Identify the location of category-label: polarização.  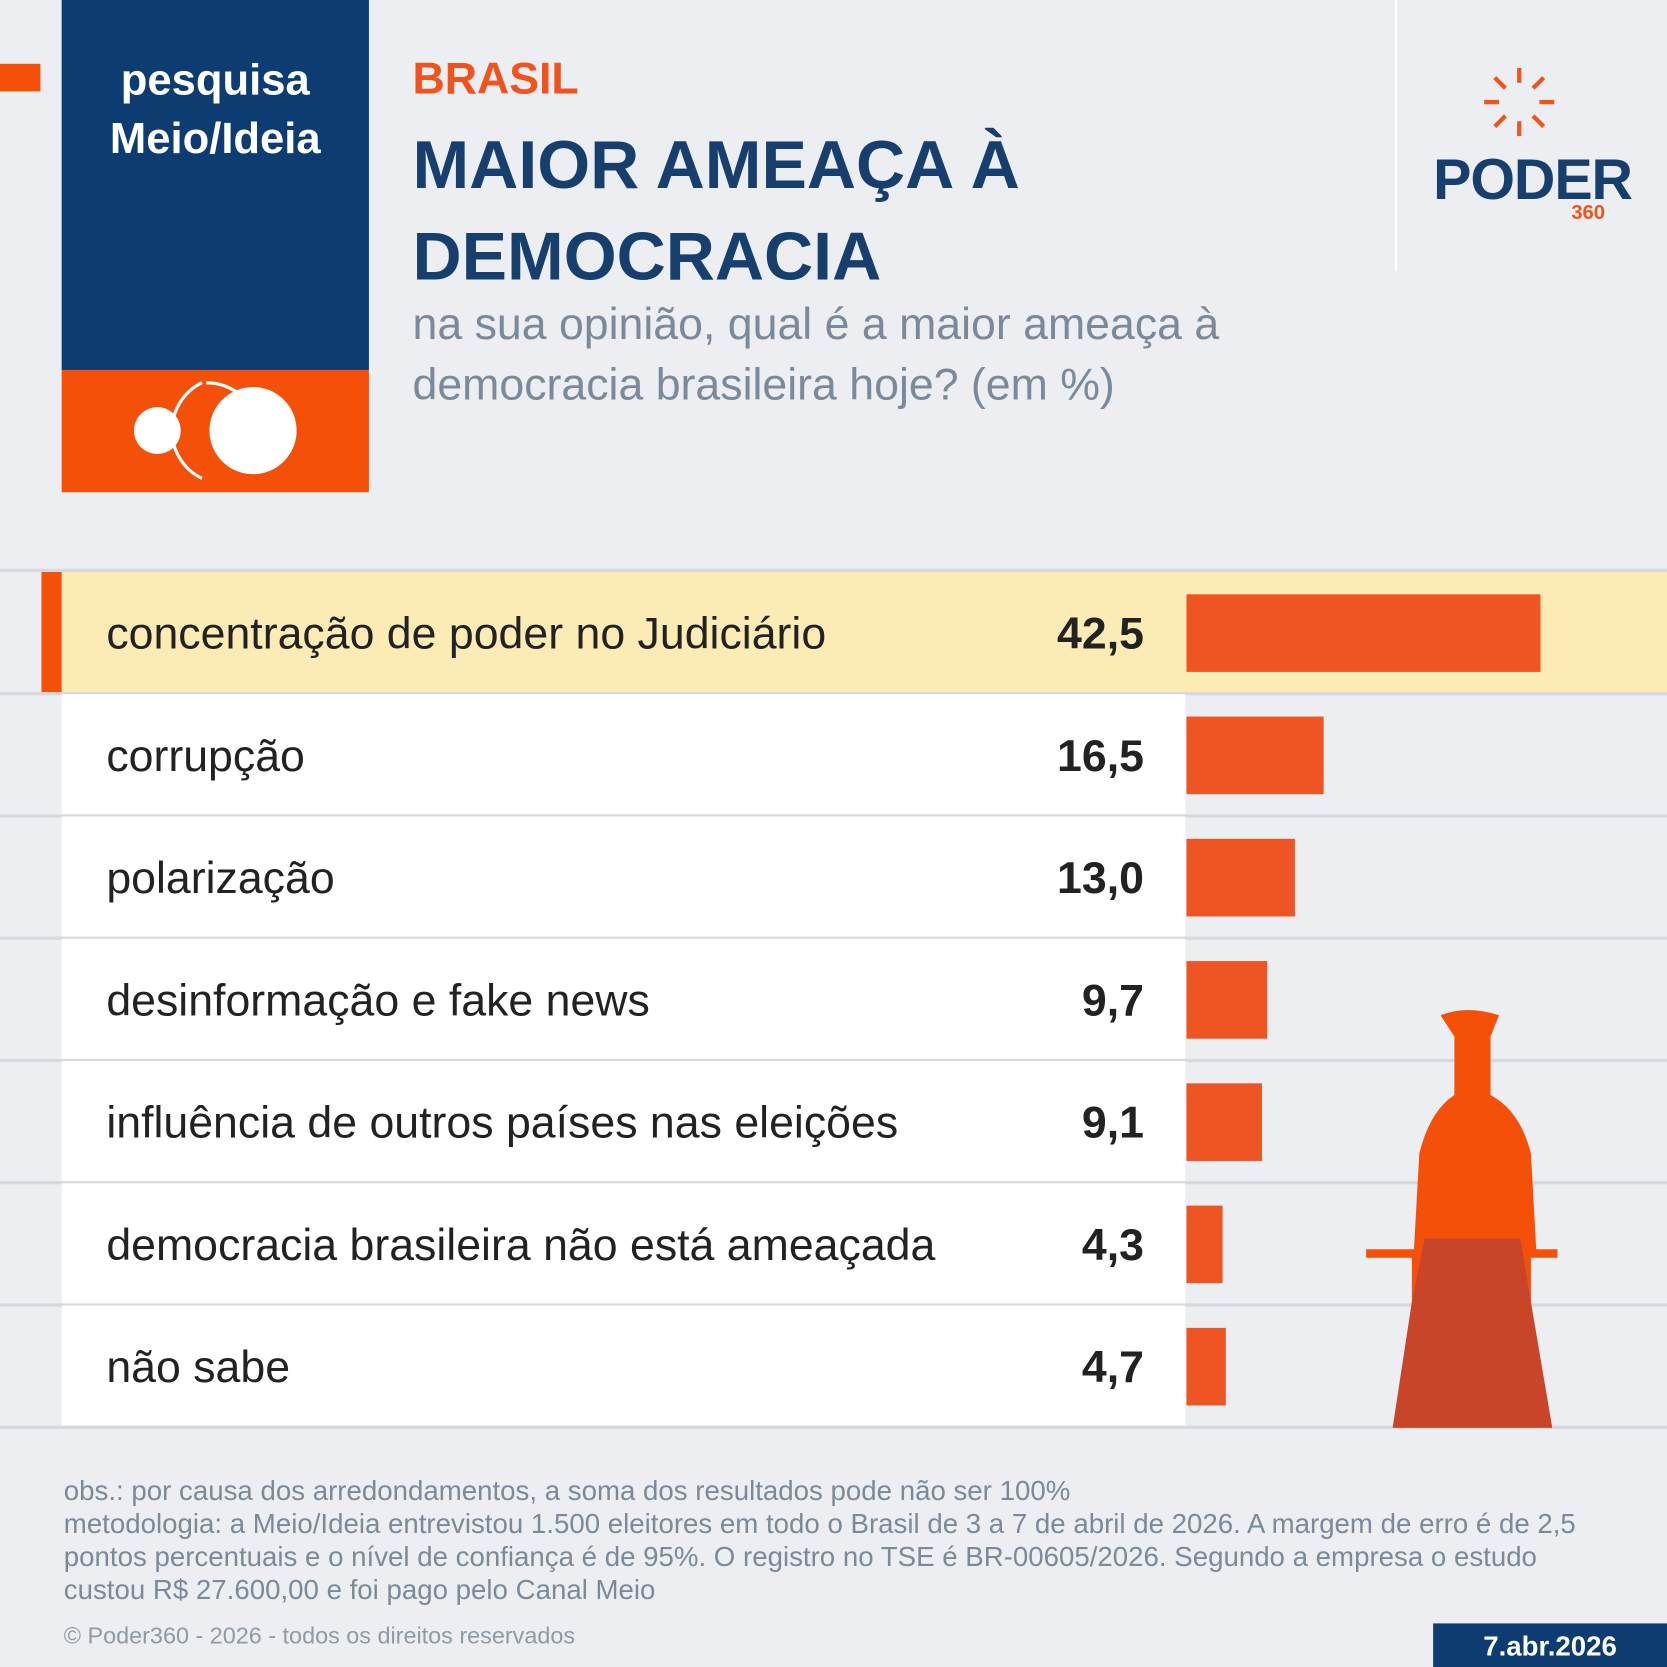
(220, 877).